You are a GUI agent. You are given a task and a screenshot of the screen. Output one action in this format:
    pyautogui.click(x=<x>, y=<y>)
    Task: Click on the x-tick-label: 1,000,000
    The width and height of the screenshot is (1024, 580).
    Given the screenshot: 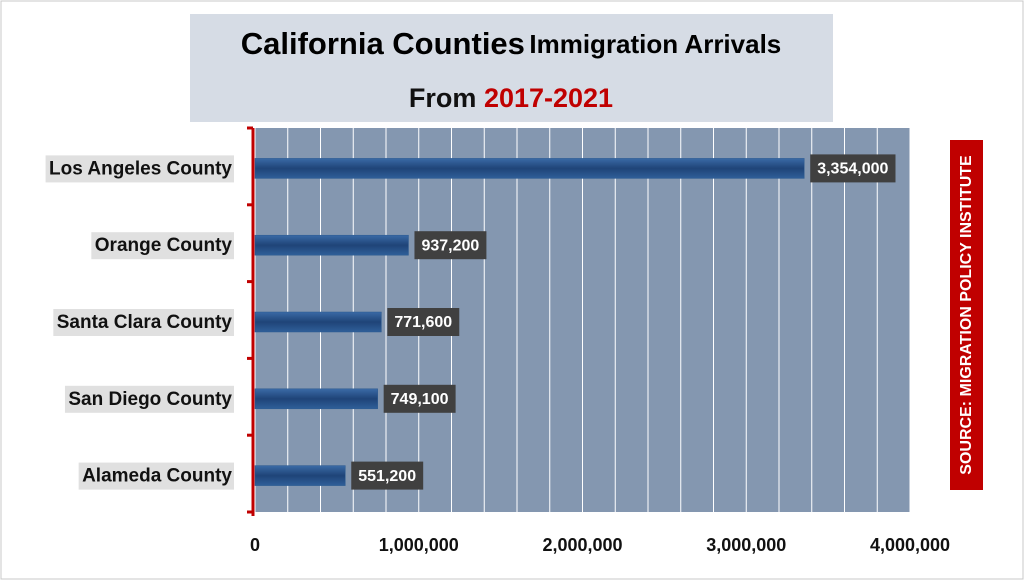 What is the action you would take?
    pyautogui.click(x=419, y=545)
    